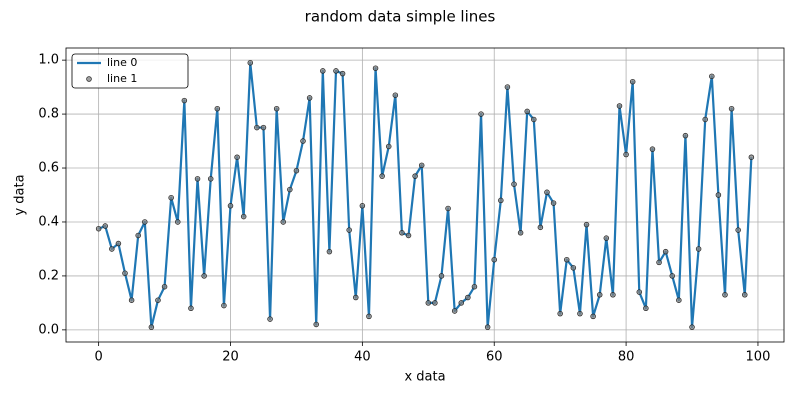 The height and width of the screenshot is (400, 800). I want to click on legend-swatch, so click(89, 79).